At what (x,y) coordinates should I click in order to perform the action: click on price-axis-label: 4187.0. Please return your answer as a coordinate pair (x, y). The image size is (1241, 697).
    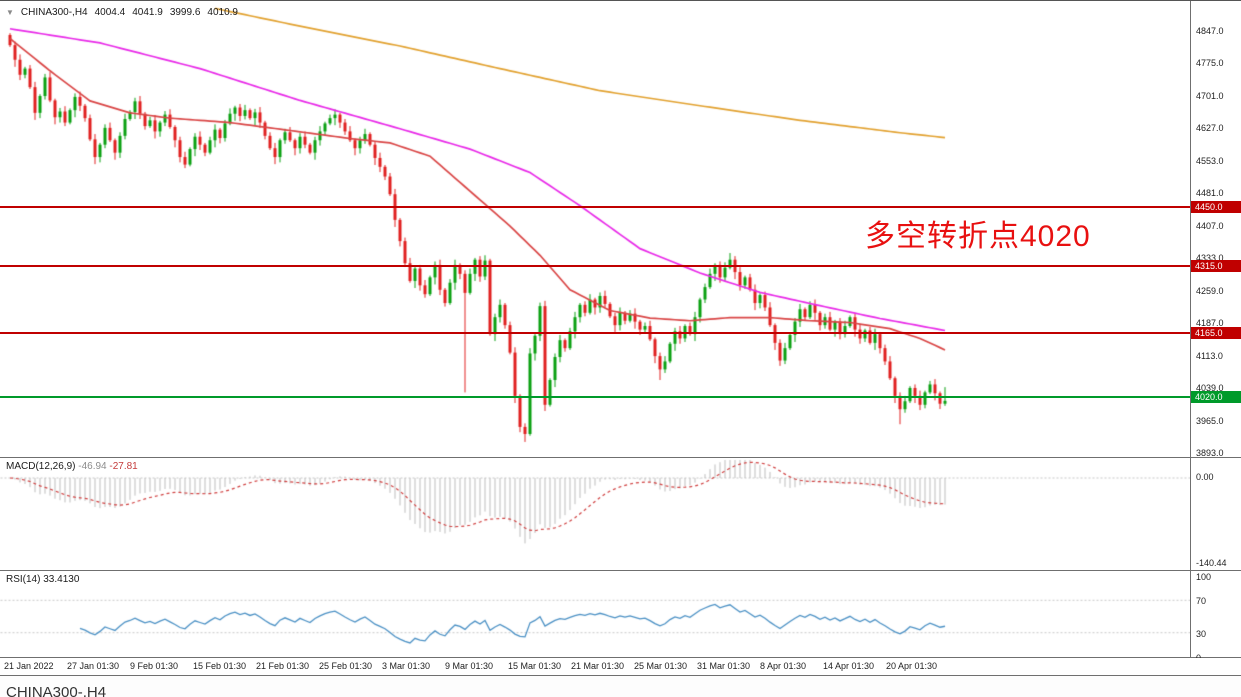
    Looking at the image, I should click on (1210, 322).